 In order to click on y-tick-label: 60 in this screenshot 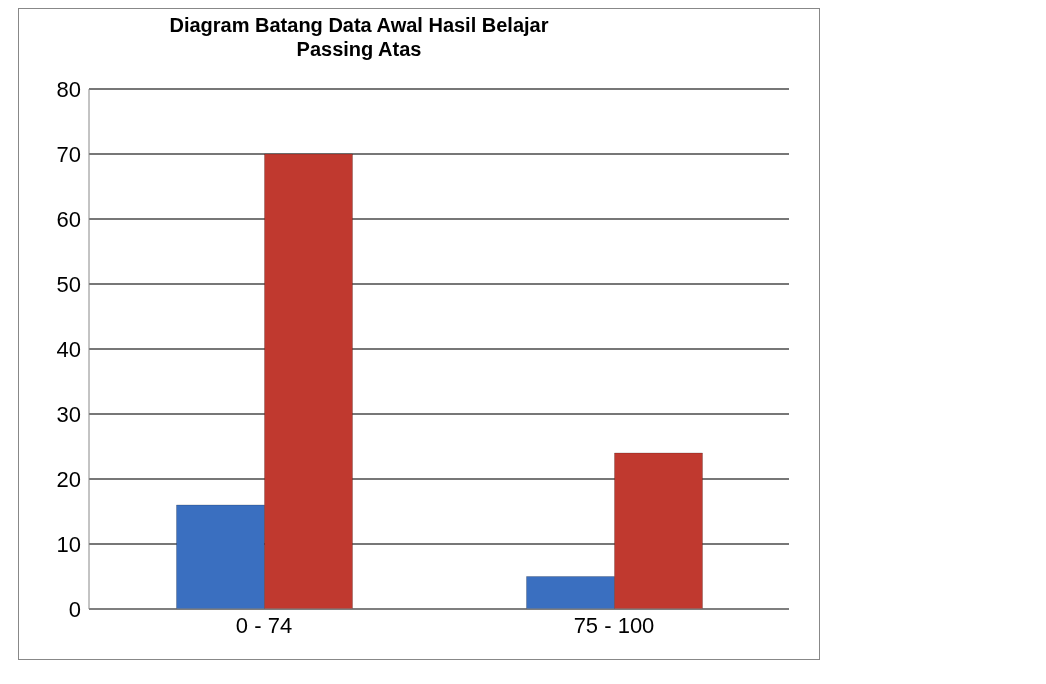, I will do `click(68, 219)`.